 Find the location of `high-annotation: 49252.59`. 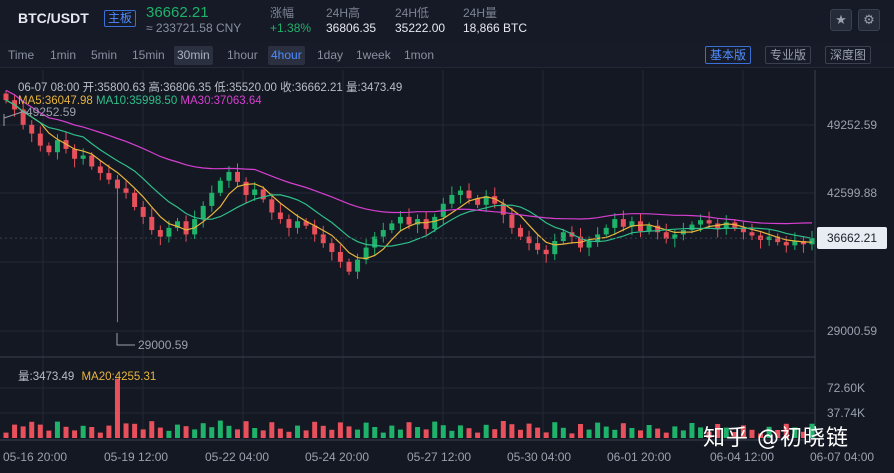

high-annotation: 49252.59 is located at coordinates (51, 112).